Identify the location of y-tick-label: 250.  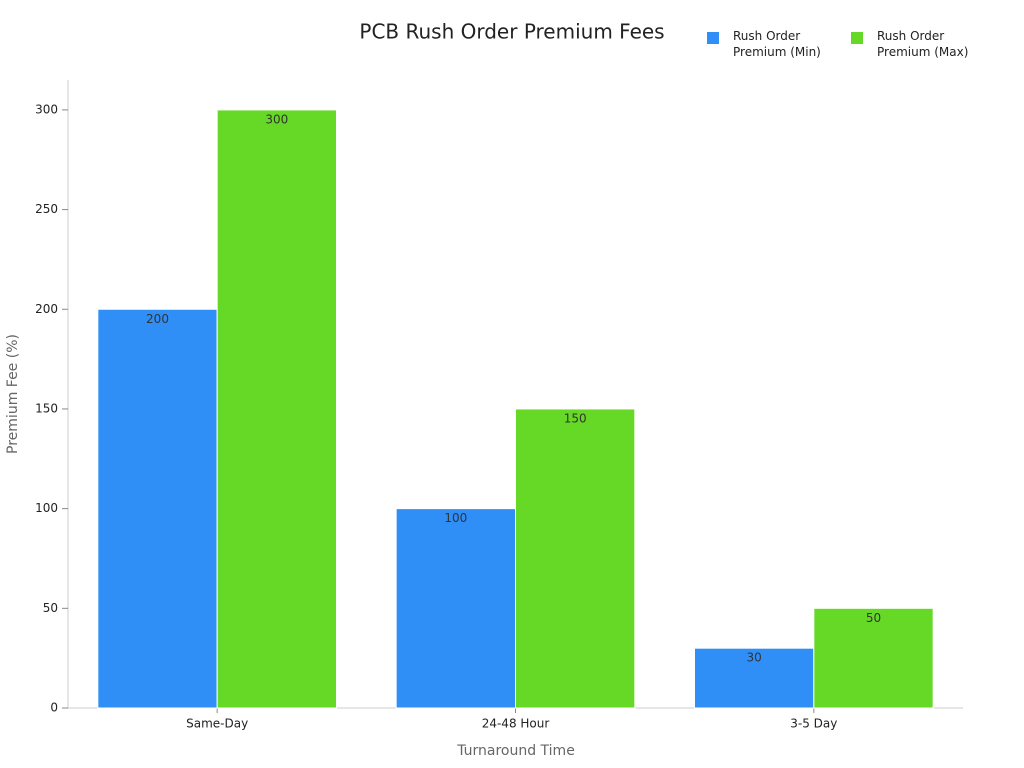
(46, 209).